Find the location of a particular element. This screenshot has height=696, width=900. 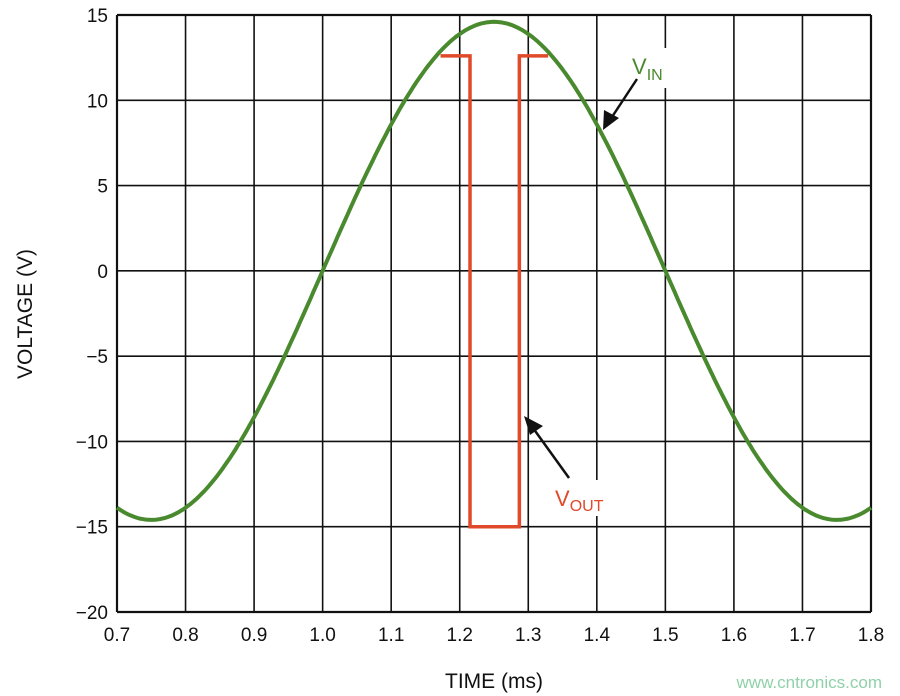

y-tick-label: −5 is located at coordinates (97, 357).